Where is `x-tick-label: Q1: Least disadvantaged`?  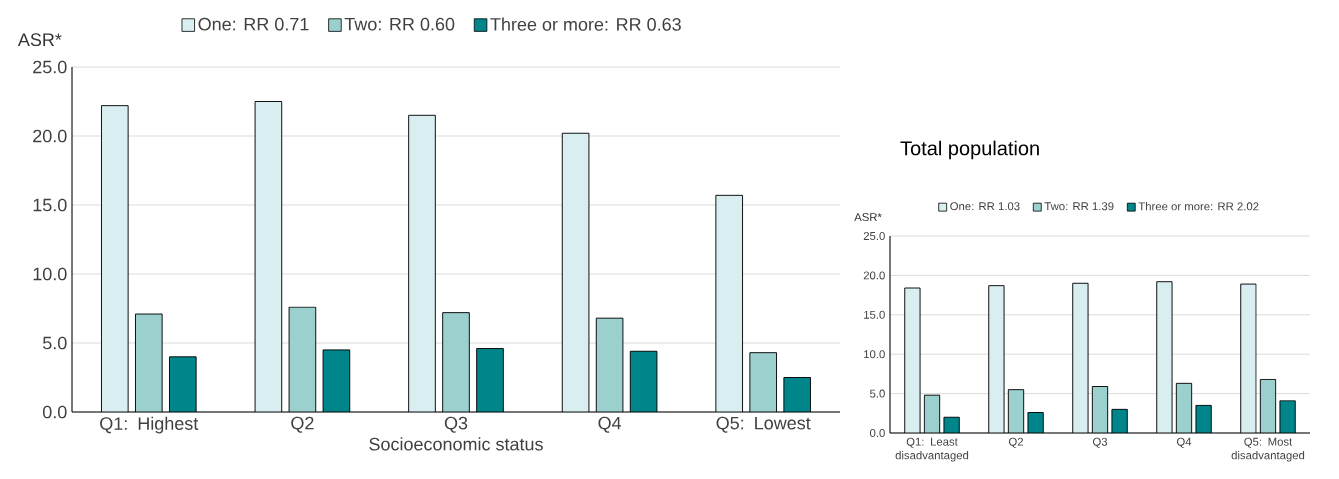
x-tick-label: Q1: Least disadvantaged is located at coordinates (932, 449).